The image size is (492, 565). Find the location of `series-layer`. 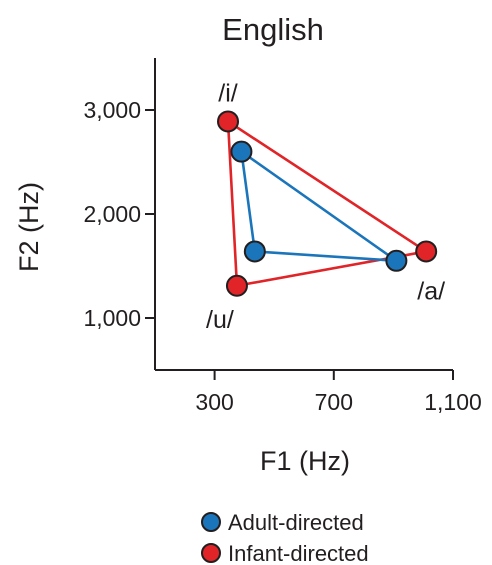

series-layer is located at coordinates (327, 203).